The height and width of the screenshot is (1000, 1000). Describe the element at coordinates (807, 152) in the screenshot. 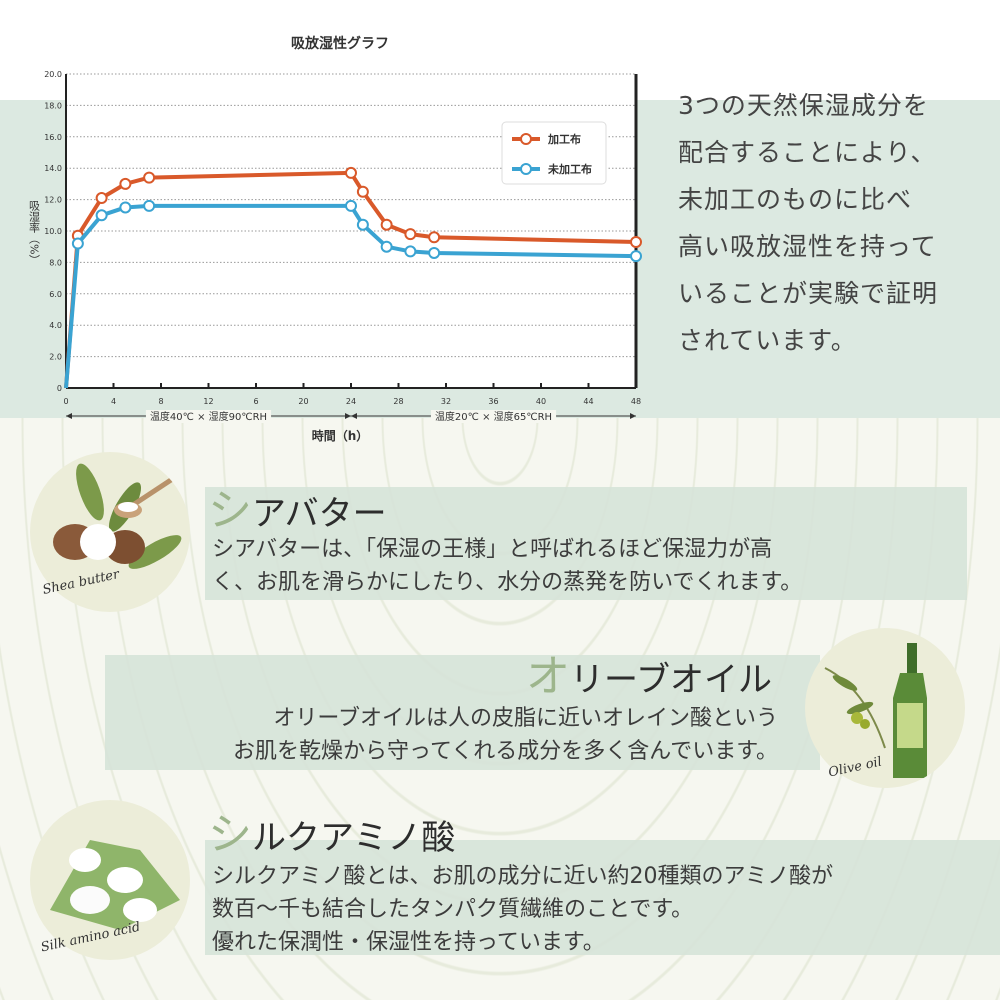

I see `intro-line: 配合することにより、` at that location.